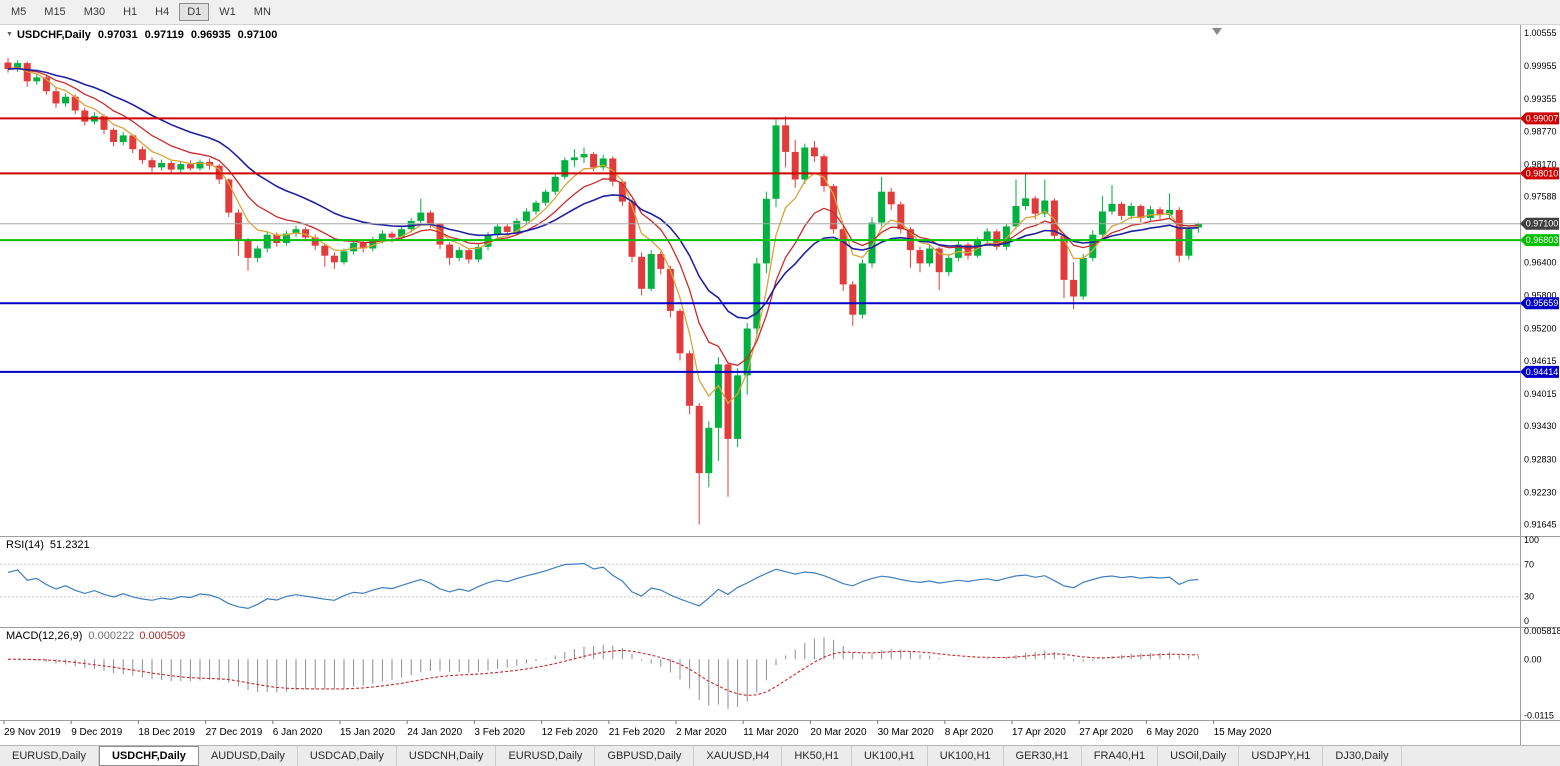 Image resolution: width=1560 pixels, height=766 pixels. I want to click on svg-text: 1.00555, so click(1540, 33).